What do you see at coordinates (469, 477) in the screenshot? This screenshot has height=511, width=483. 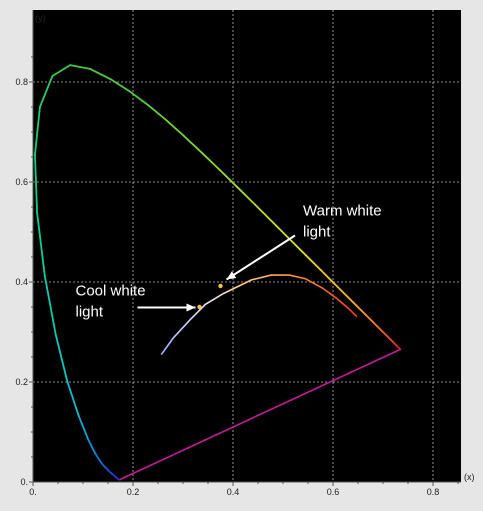 I see `x-axis-label: (x)` at bounding box center [469, 477].